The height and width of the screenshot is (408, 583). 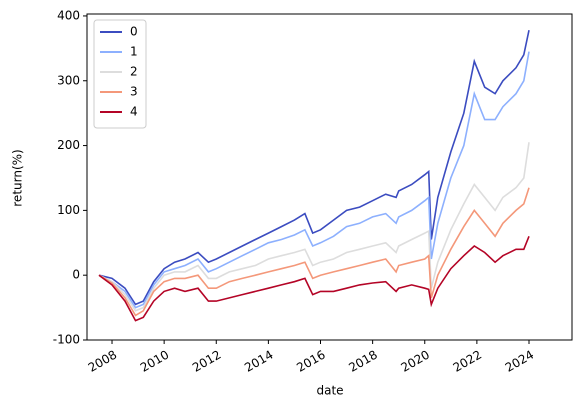 What do you see at coordinates (362, 361) in the screenshot?
I see `x-tick-label: 2018` at bounding box center [362, 361].